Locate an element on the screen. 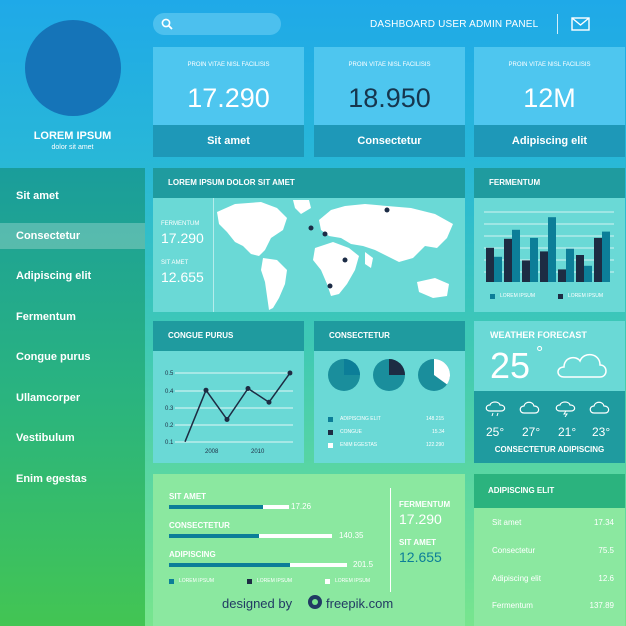  congue-line-chart: 0.5 0.4 0.3 0.2 0.1 2008 2010 is located at coordinates (229, 412).